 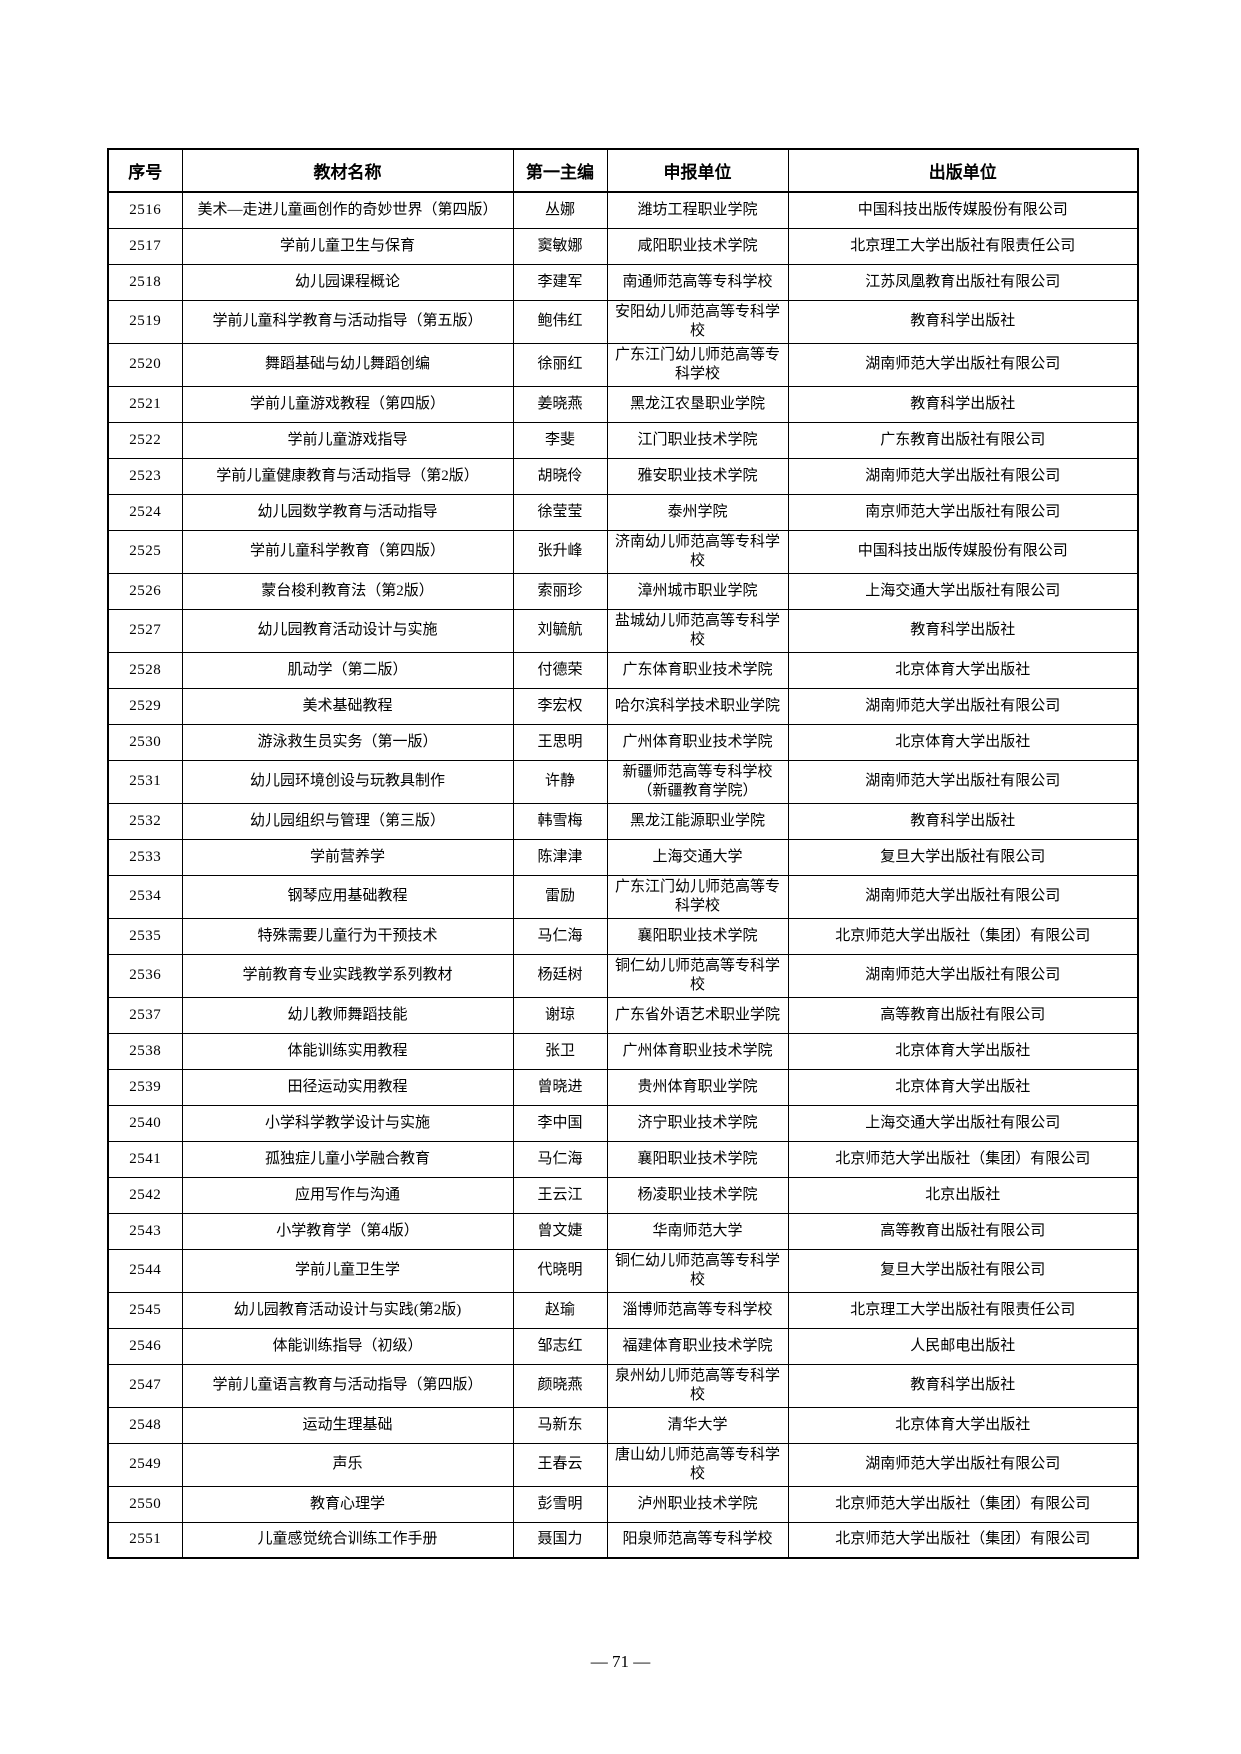 I want to click on applicant-cell: 江门职业技术学院, so click(x=697, y=440).